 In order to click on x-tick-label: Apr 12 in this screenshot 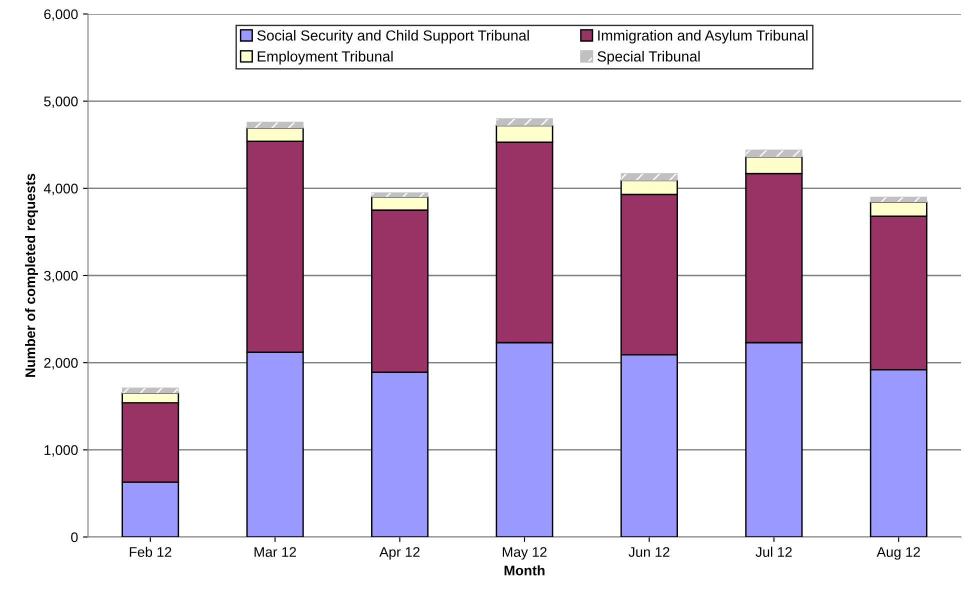, I will do `click(399, 553)`.